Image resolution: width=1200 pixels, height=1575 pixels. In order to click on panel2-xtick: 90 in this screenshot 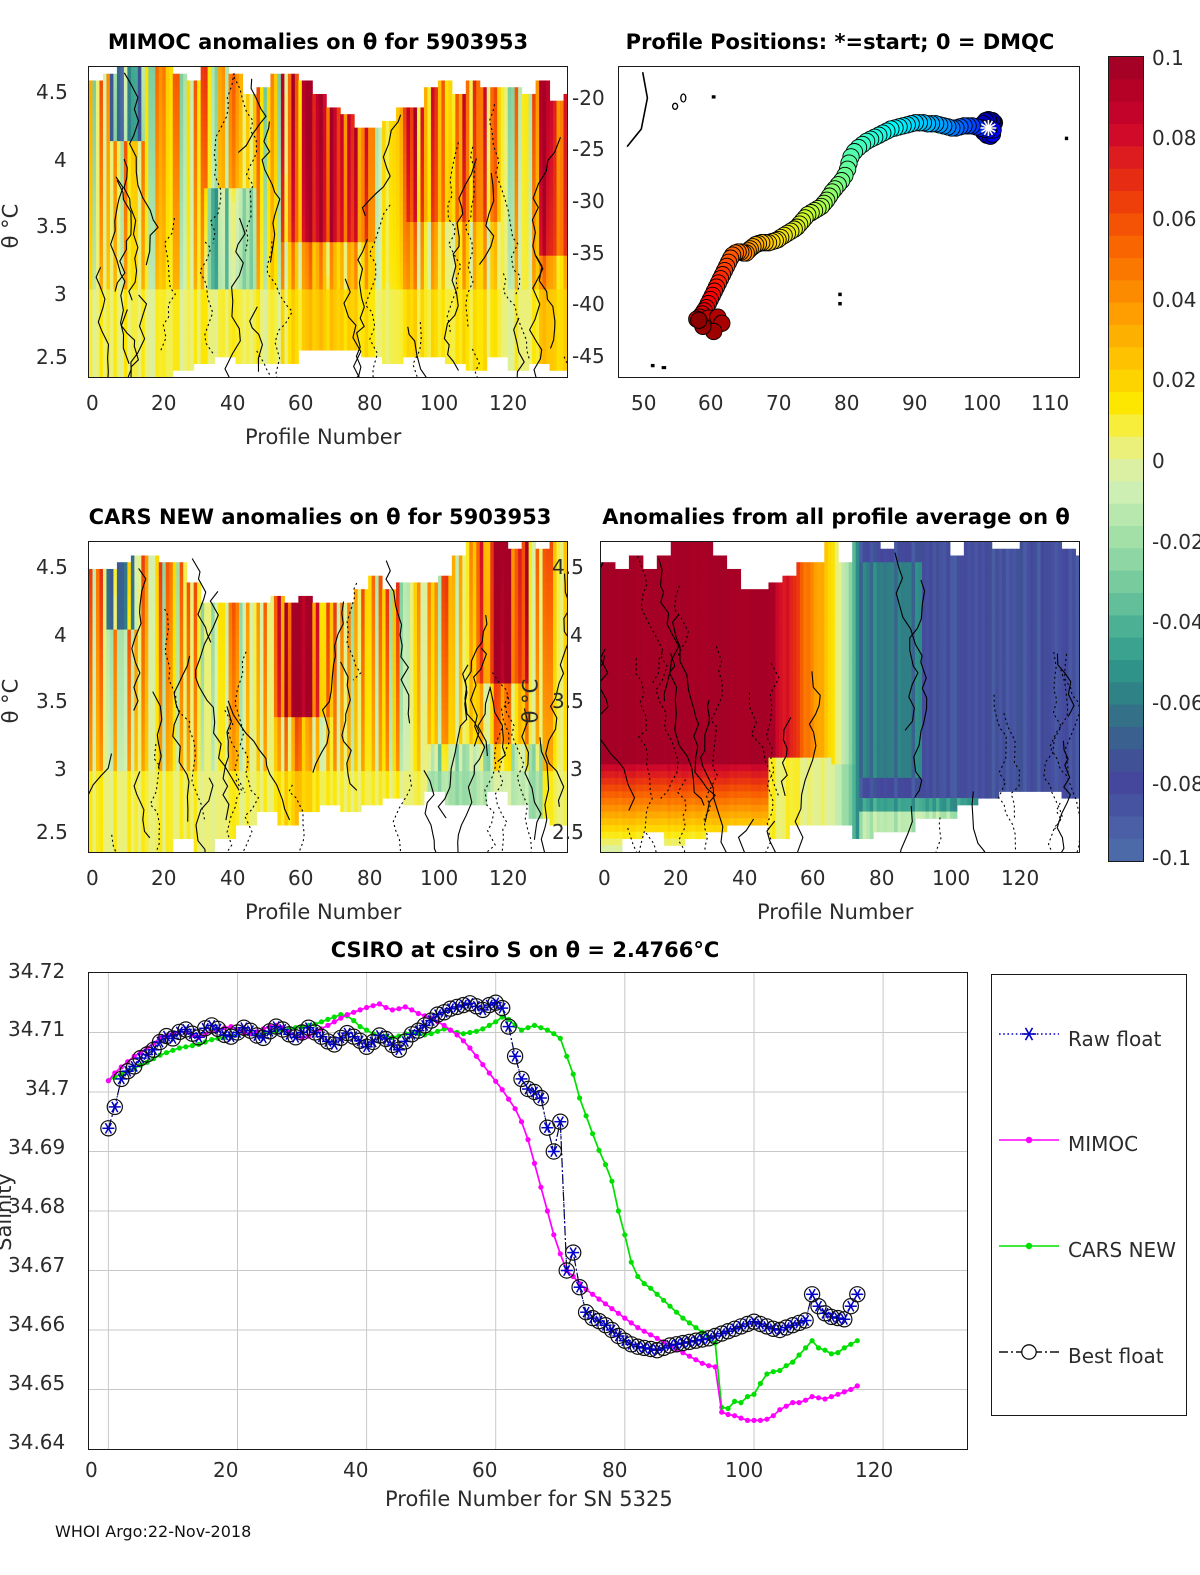, I will do `click(915, 403)`.